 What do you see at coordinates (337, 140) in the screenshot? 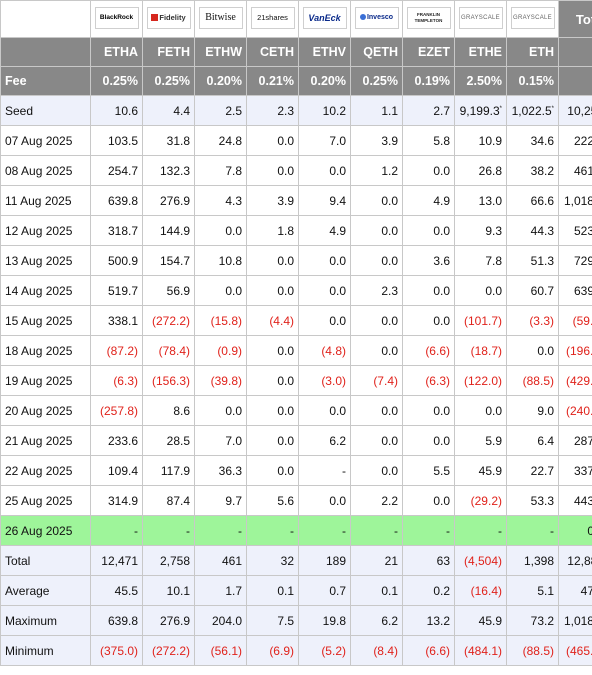
I see `flow-value: 7.0` at bounding box center [337, 140].